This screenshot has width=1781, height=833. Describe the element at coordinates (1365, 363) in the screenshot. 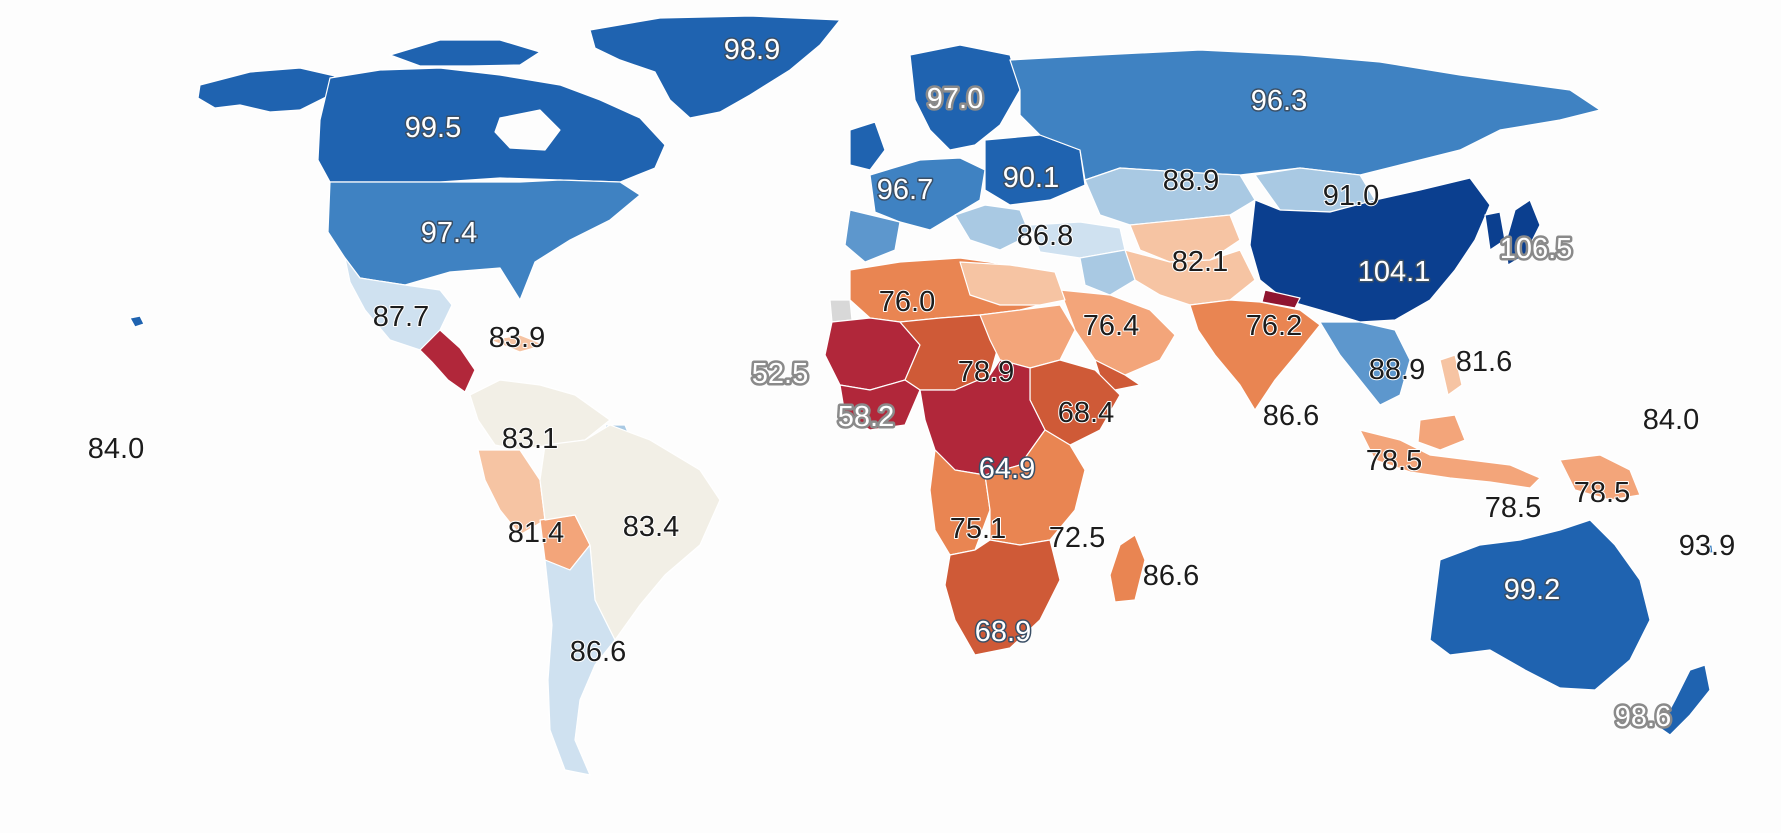

I see `region-southeast-asia` at that location.